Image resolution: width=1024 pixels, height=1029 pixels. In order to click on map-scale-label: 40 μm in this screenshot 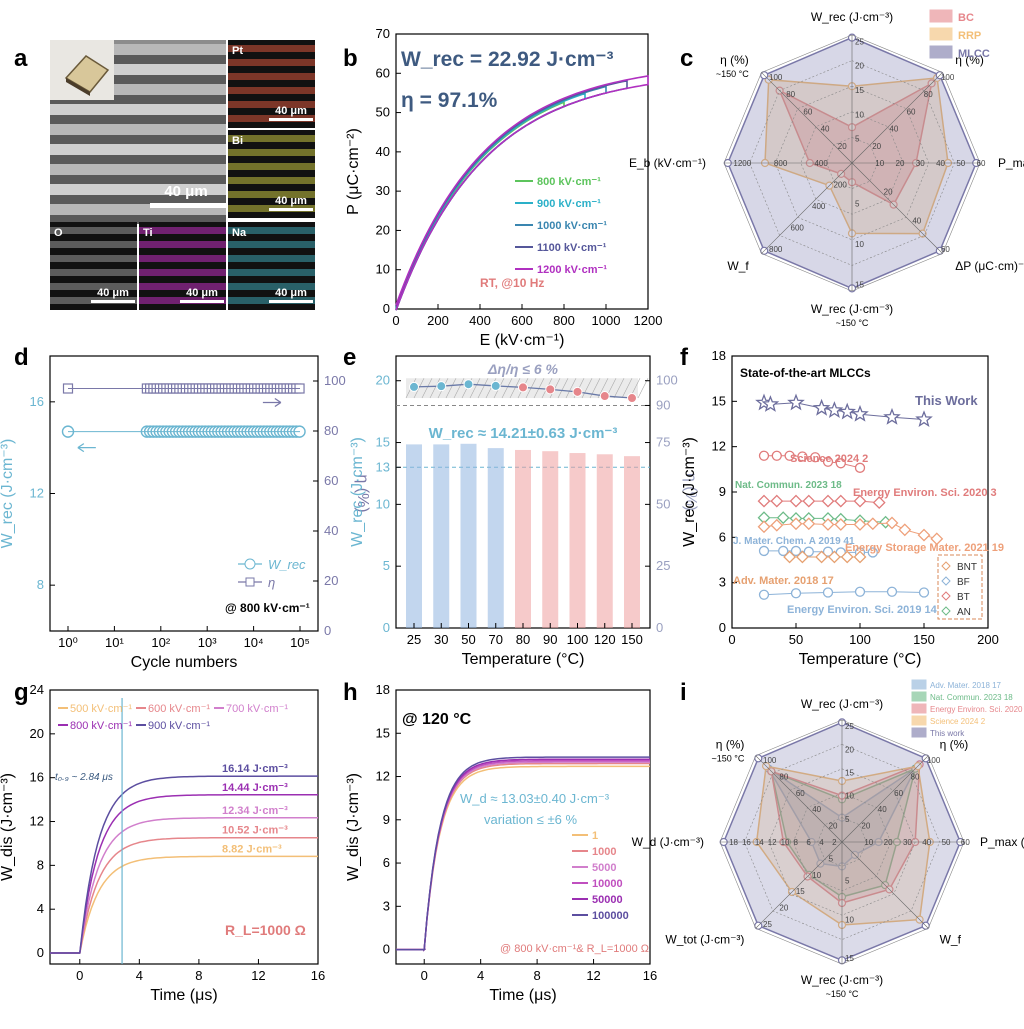, I will do `click(291, 293)`.